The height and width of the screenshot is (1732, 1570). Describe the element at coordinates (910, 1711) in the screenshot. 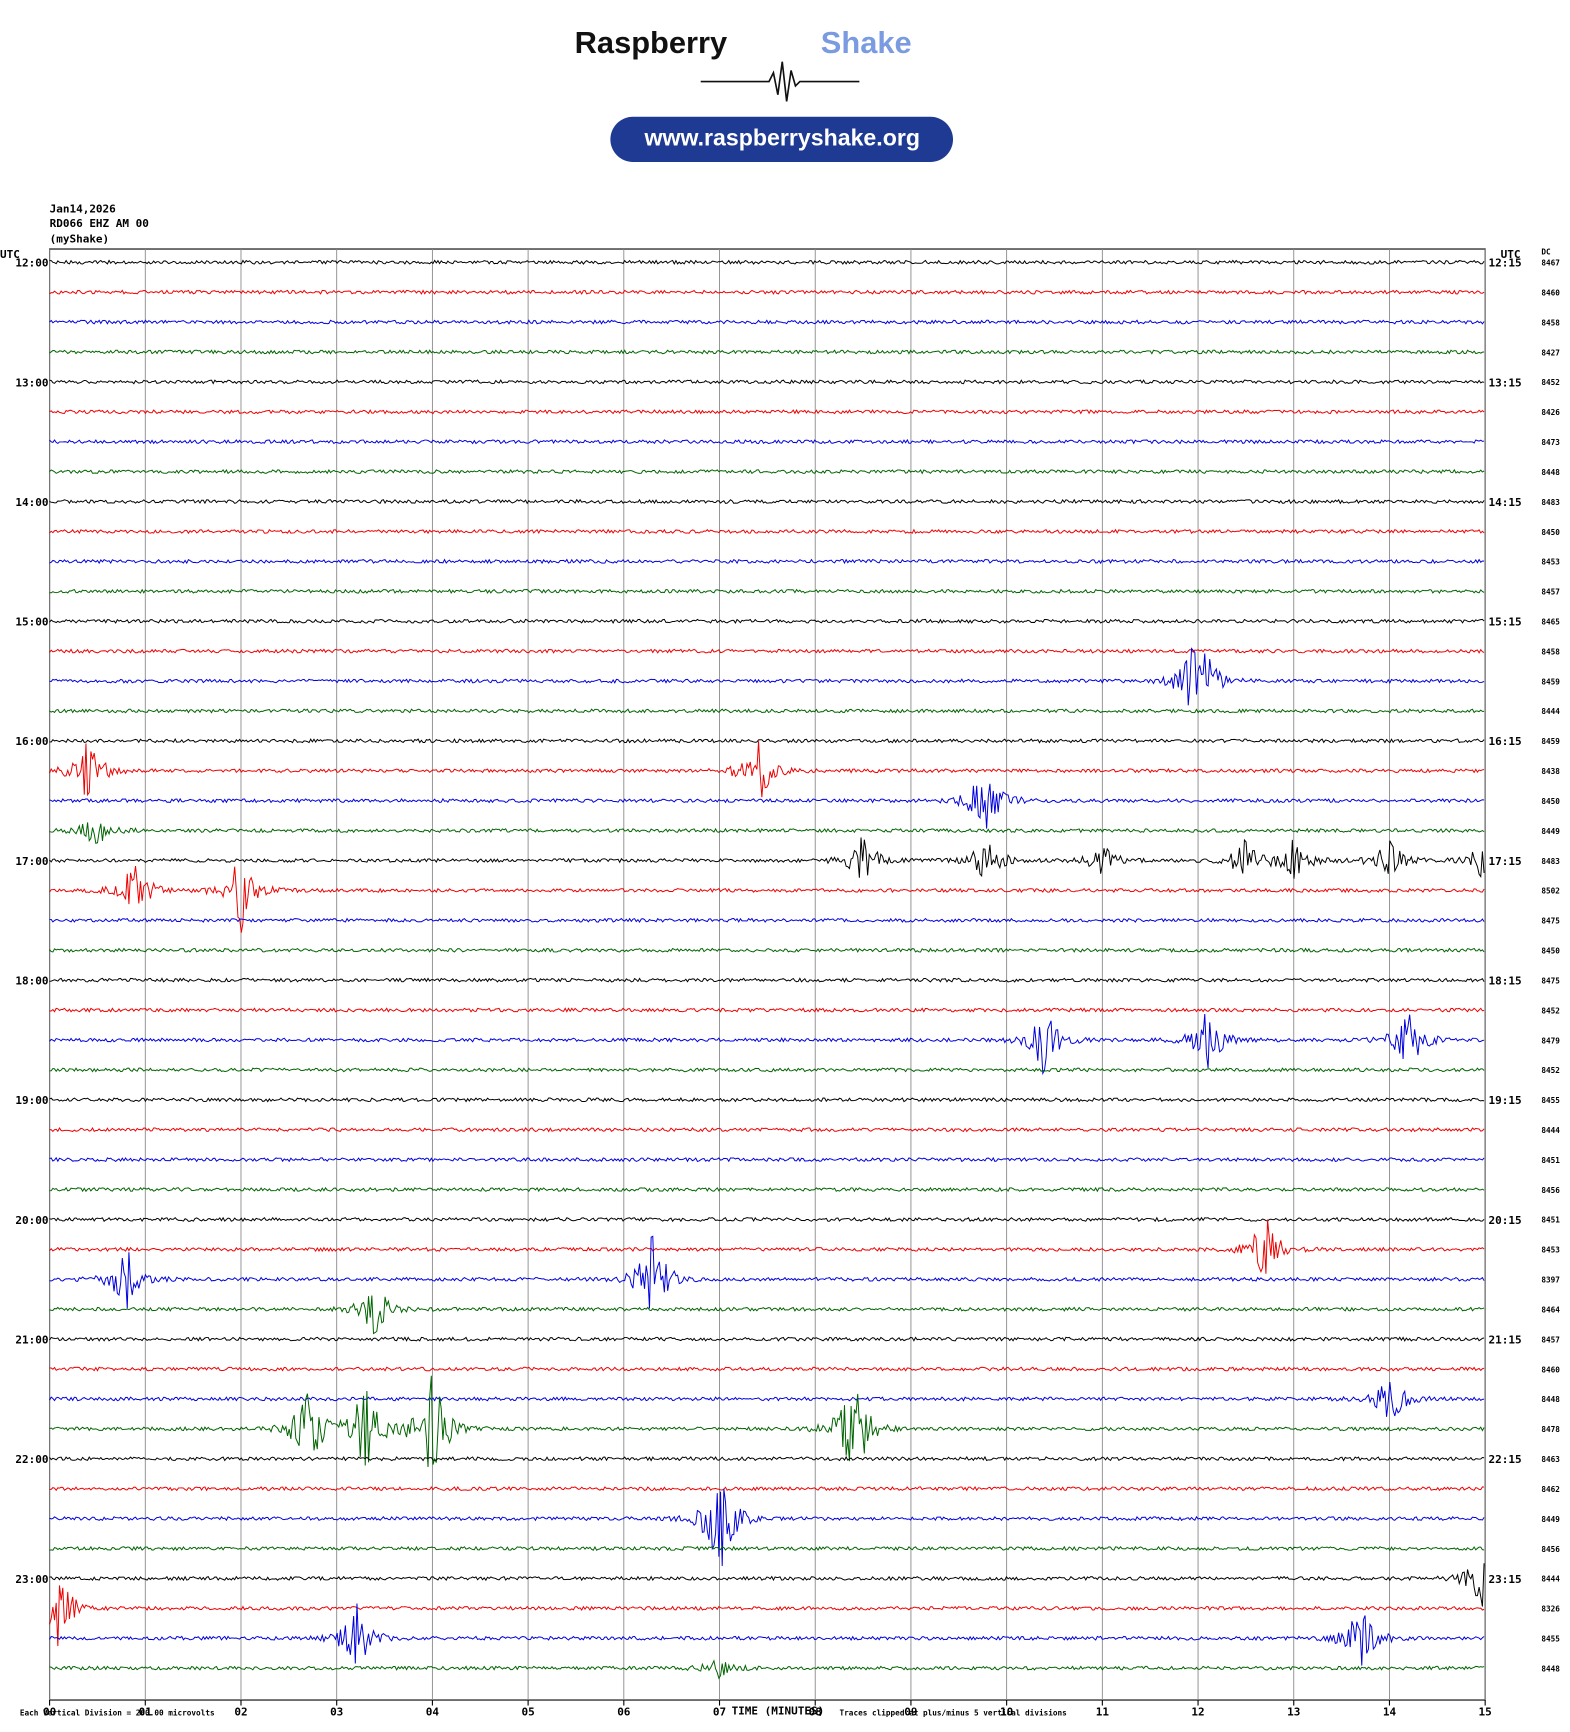

I see `x-tick-label: 09` at that location.